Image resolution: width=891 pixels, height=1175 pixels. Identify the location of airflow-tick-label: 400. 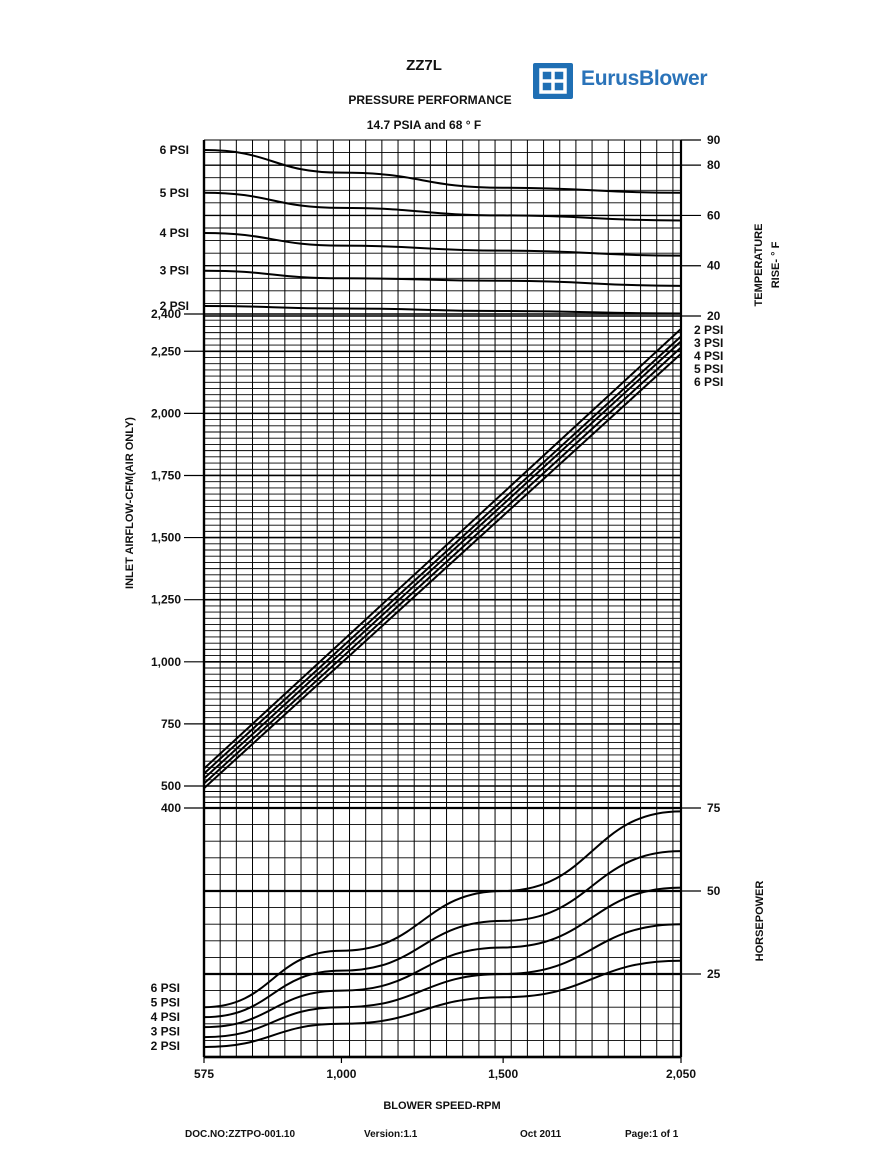
(171, 808).